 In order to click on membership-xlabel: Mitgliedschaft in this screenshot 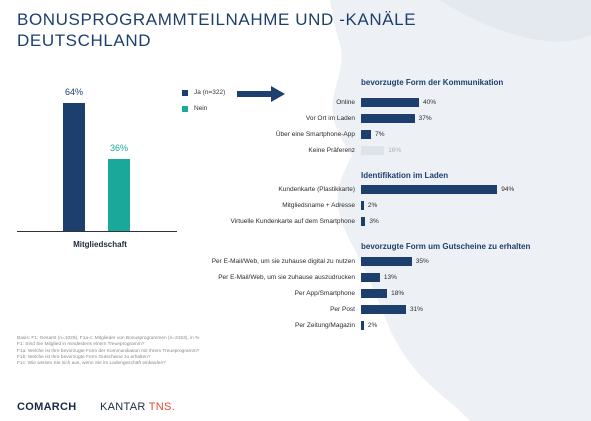, I will do `click(100, 244)`.